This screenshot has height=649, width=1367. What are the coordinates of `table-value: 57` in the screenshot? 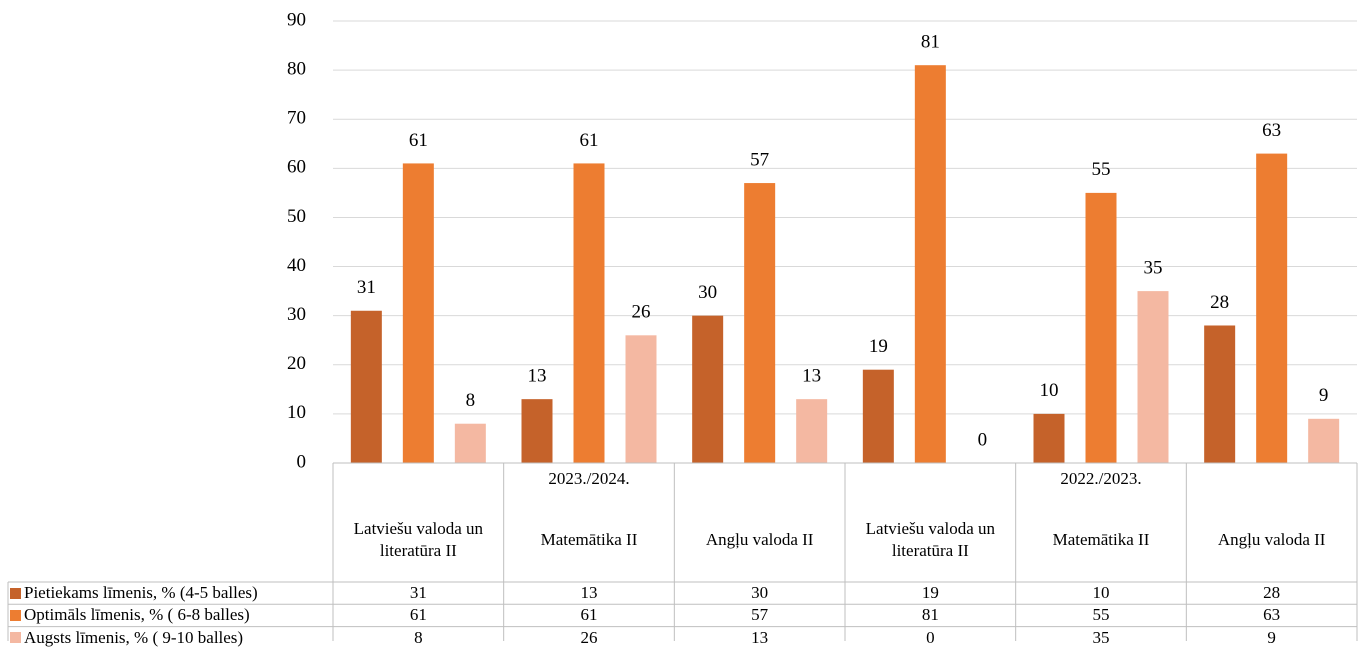 It's located at (760, 615).